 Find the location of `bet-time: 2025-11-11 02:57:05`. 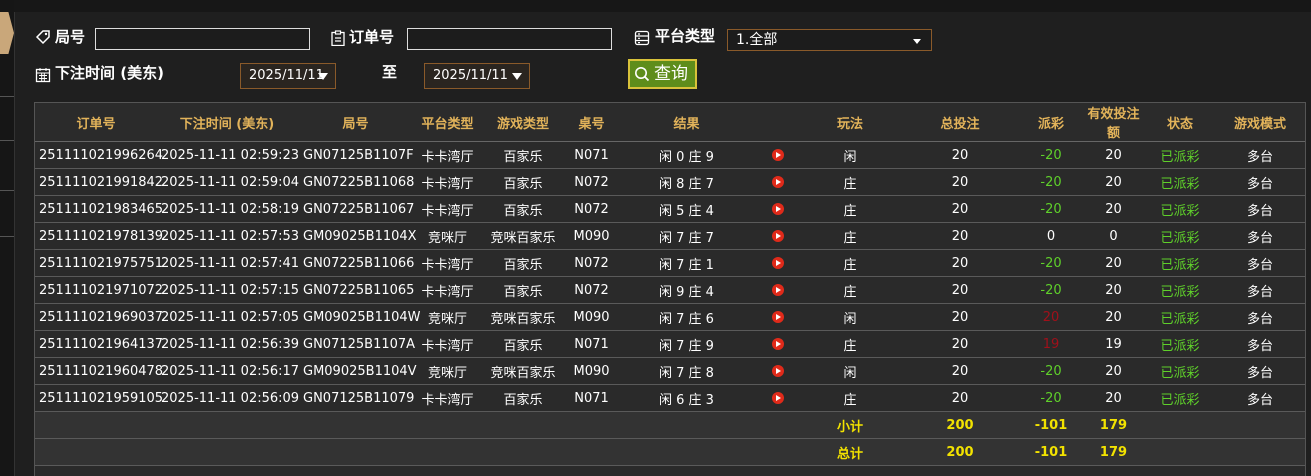

bet-time: 2025-11-11 02:57:05 is located at coordinates (228, 317).